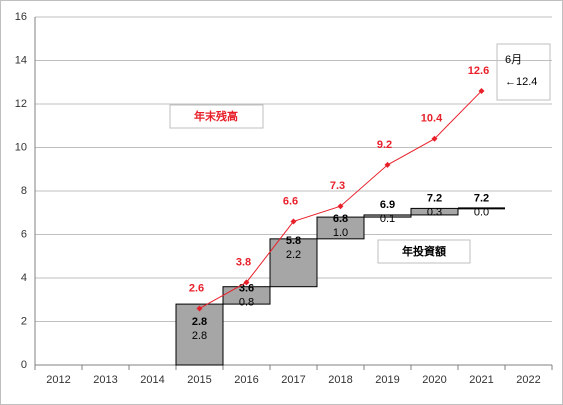 This screenshot has width=563, height=405. What do you see at coordinates (21, 17) in the screenshot?
I see `y-tick-label: 16` at bounding box center [21, 17].